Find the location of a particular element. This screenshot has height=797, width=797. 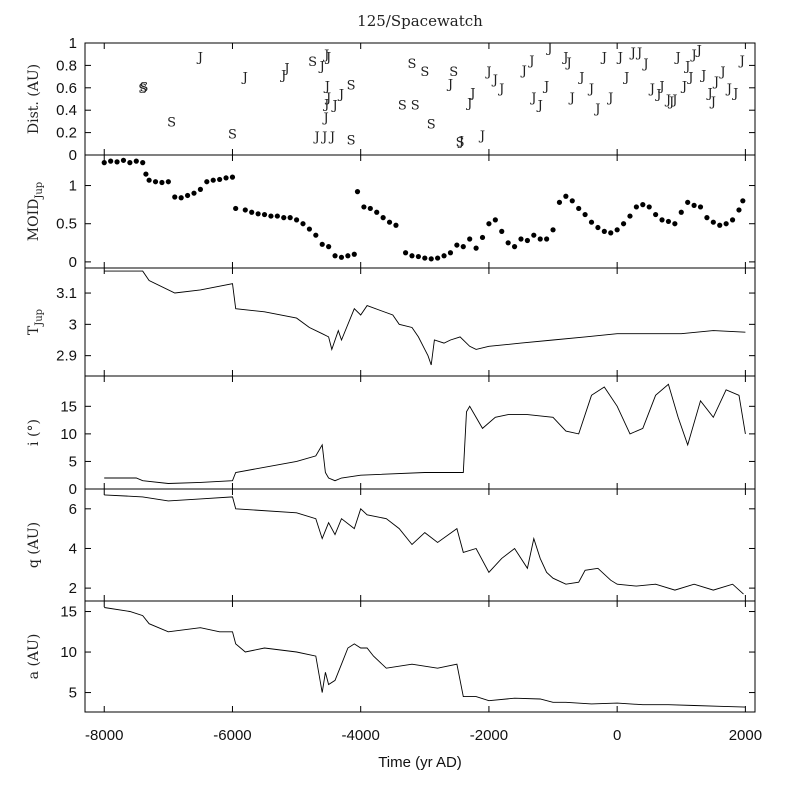

series-line-q is located at coordinates (424, 544).